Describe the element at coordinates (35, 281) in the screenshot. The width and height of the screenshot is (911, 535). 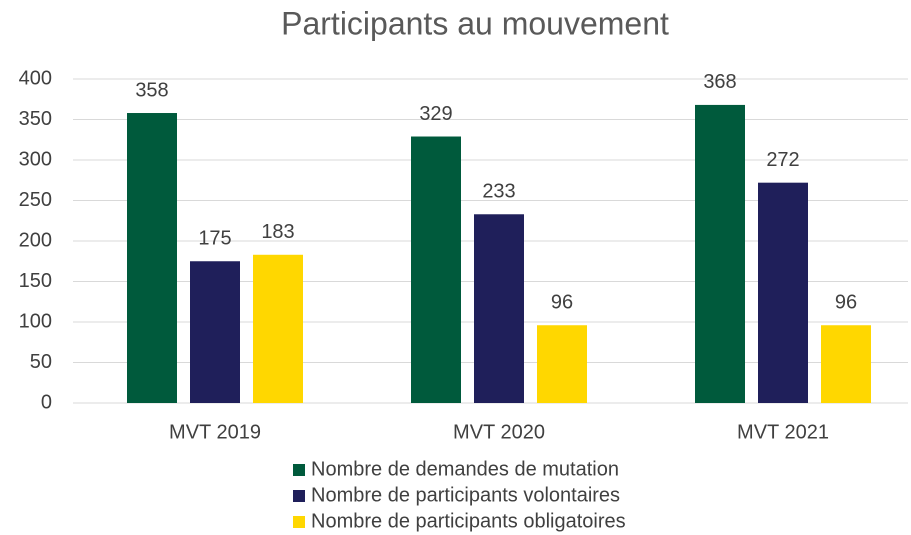
I see `y-tick-label: 150` at that location.